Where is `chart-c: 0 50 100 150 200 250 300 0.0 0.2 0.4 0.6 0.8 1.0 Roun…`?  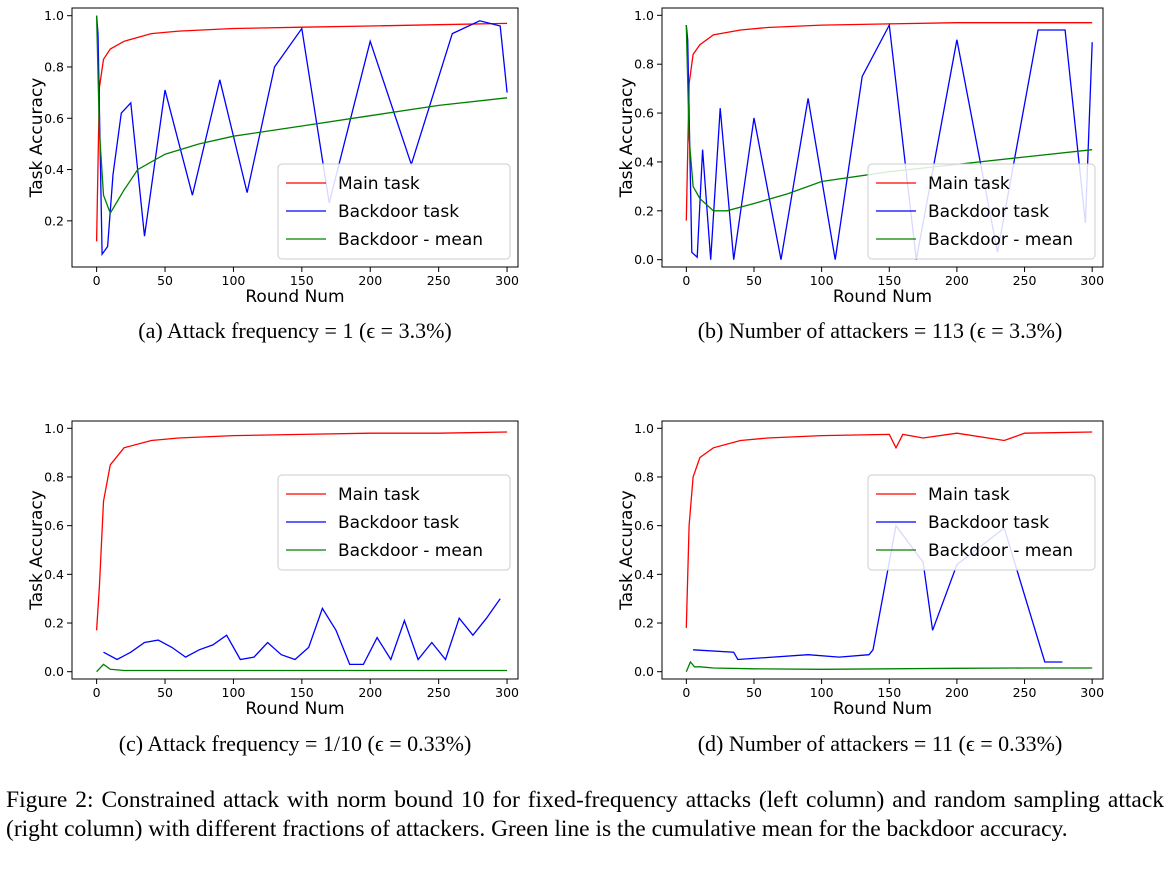
chart-c: 0 50 100 150 200 250 300 0.0 0.2 0.4 0.6 0.8 1.0 Roun… is located at coordinates (273, 569).